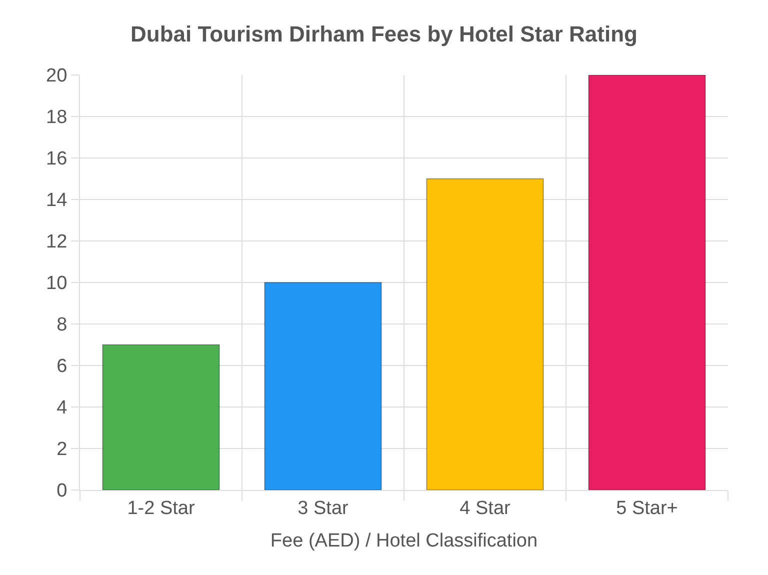 The height and width of the screenshot is (575, 768). What do you see at coordinates (62, 449) in the screenshot?
I see `y-tick-label: 2` at bounding box center [62, 449].